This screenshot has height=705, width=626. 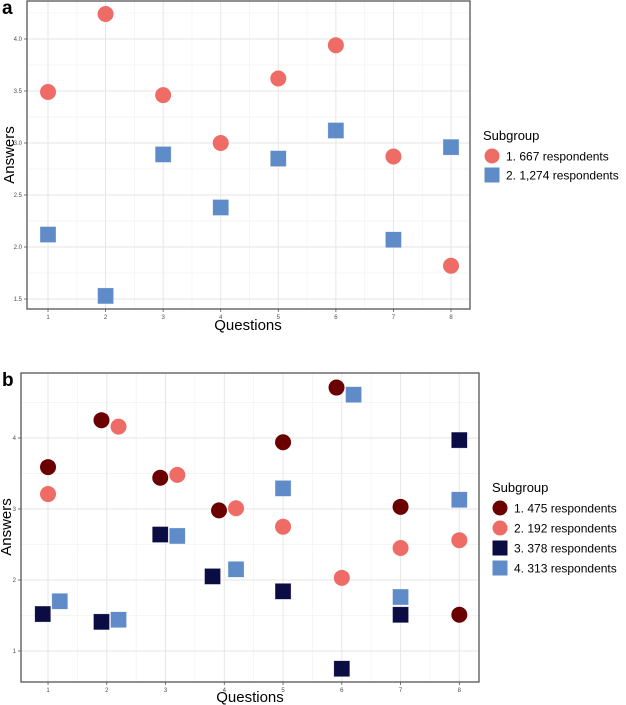 I want to click on y-tick-label: 4, so click(x=15, y=439).